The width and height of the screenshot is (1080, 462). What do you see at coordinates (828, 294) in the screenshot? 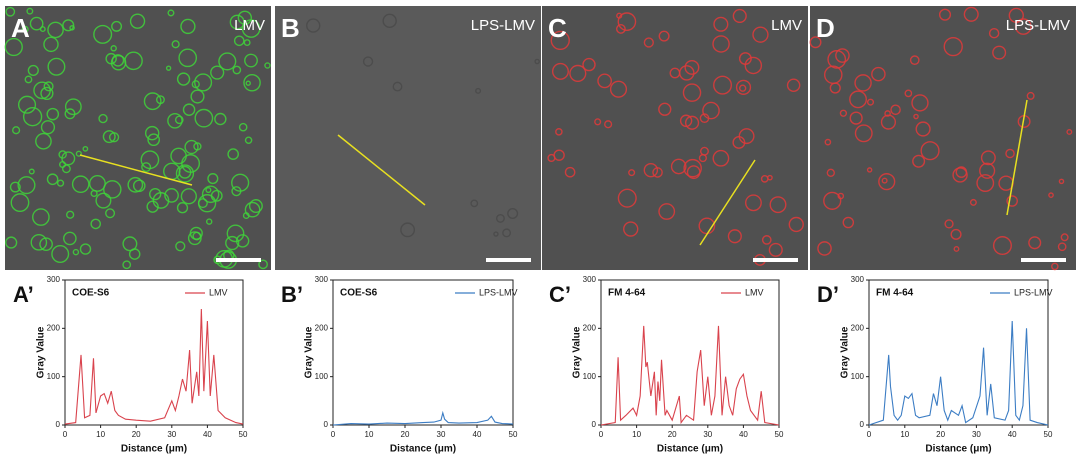
I see `panel-label: D’` at bounding box center [828, 294].